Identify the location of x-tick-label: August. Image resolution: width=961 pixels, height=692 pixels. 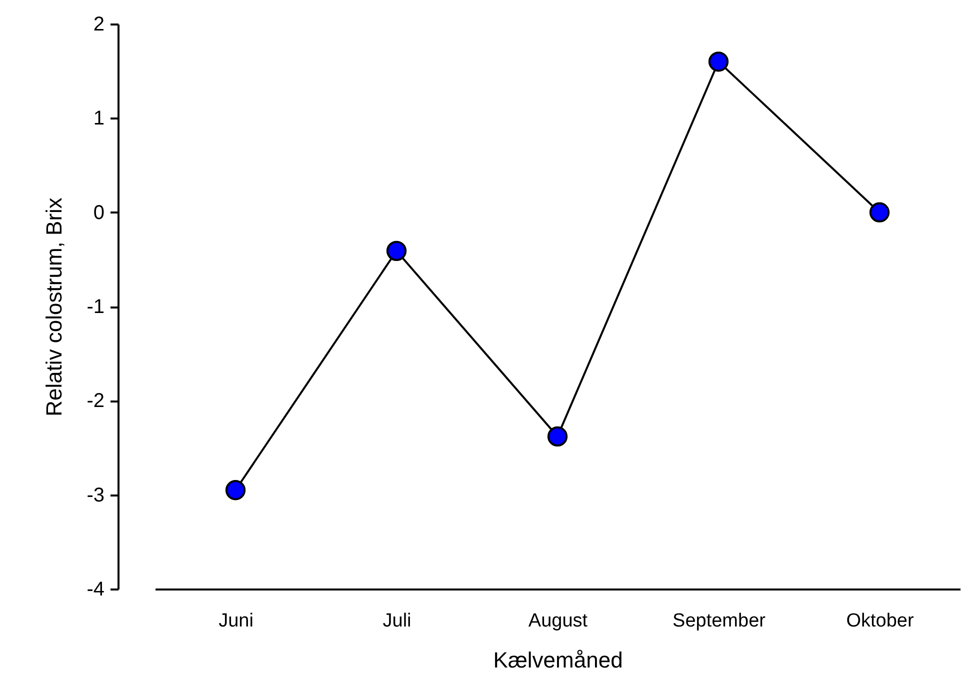
(558, 621).